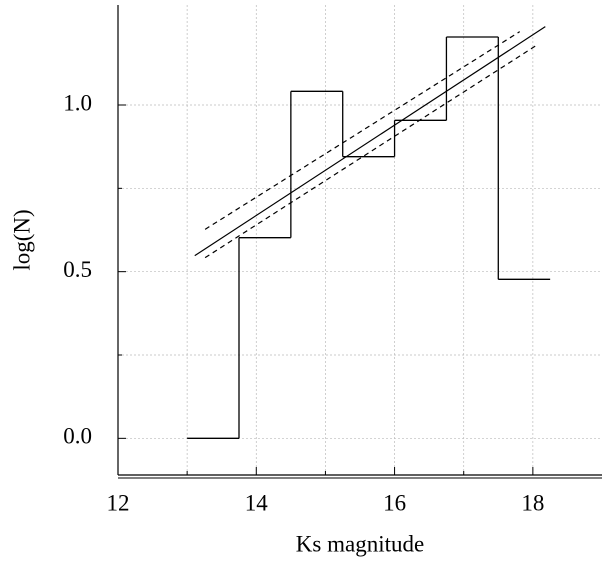 The height and width of the screenshot is (564, 603). I want to click on y-tick-label: 1.0, so click(77, 102).